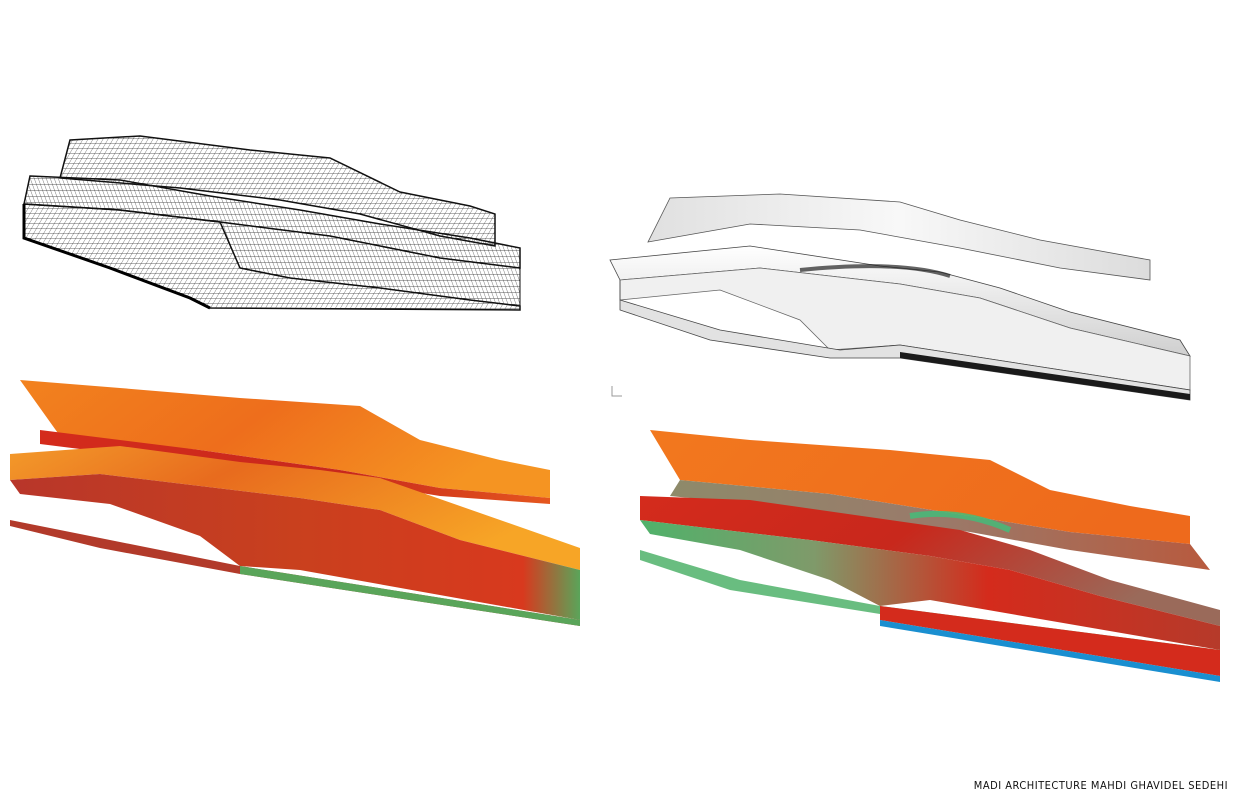 Image resolution: width=1234 pixels, height=800 pixels. I want to click on axis-indicator-icon, so click(616, 391).